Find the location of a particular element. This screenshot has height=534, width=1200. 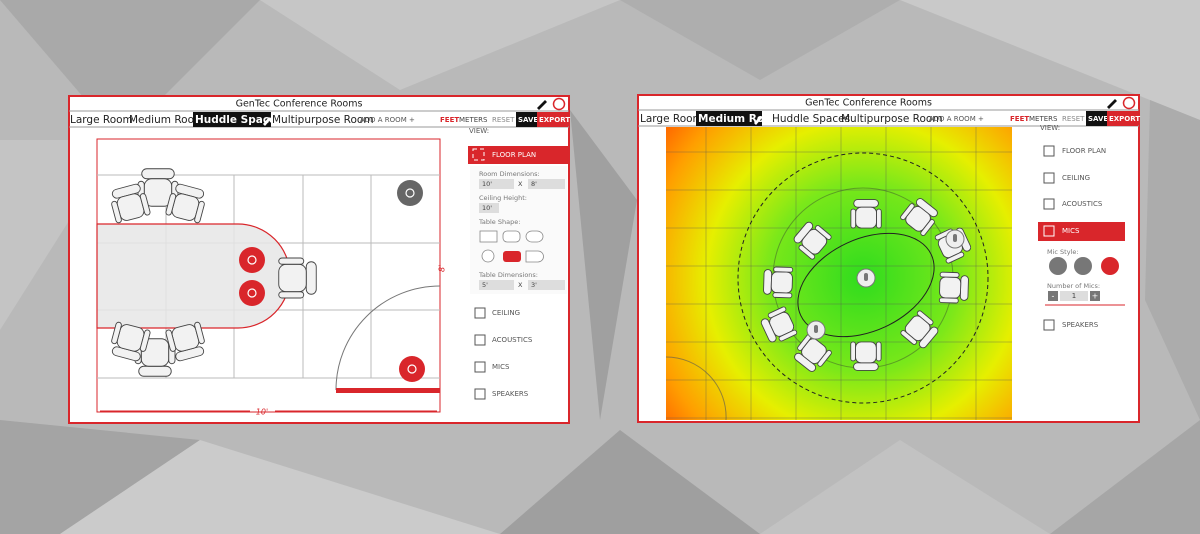

shape-rounded is located at coordinates (511, 236).